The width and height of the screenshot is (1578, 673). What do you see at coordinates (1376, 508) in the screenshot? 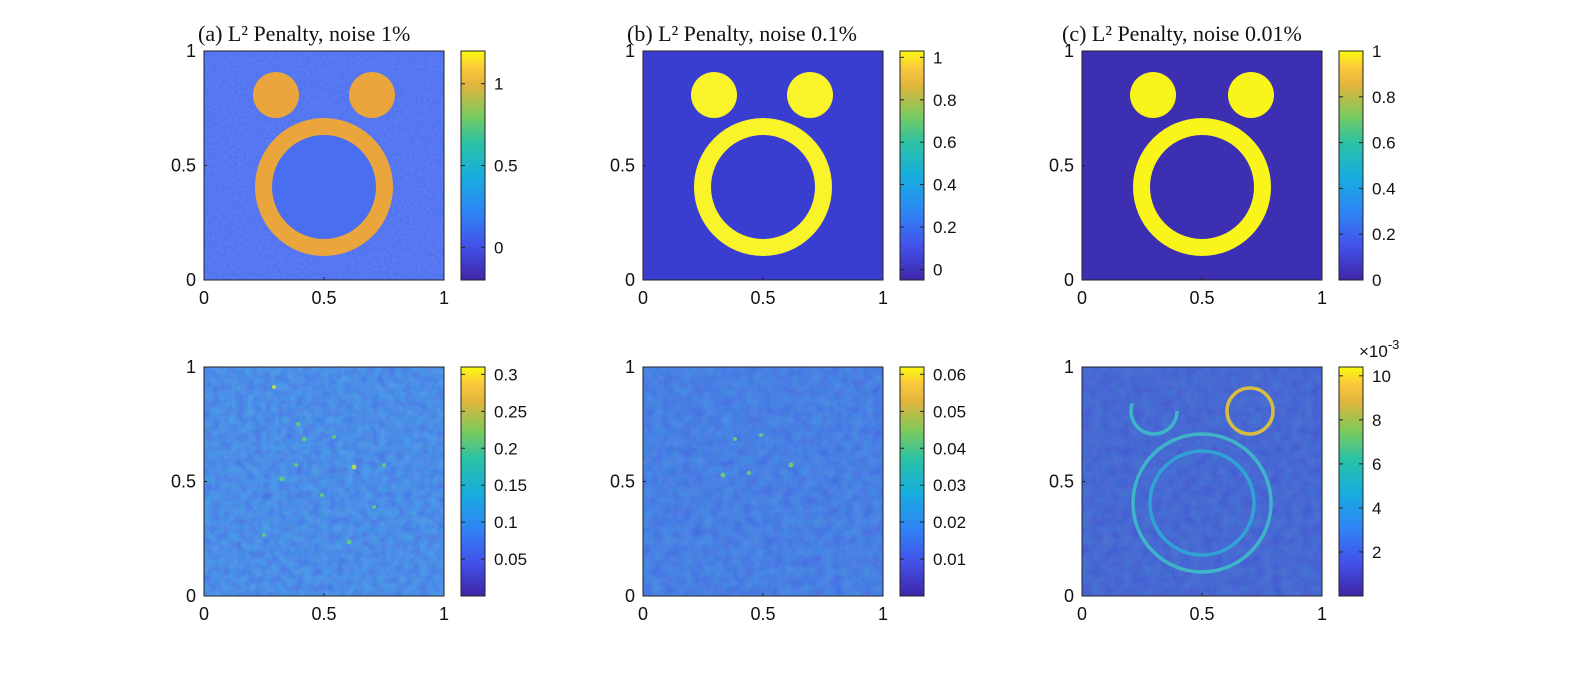
I see `colorbar-tick-label: 4` at bounding box center [1376, 508].